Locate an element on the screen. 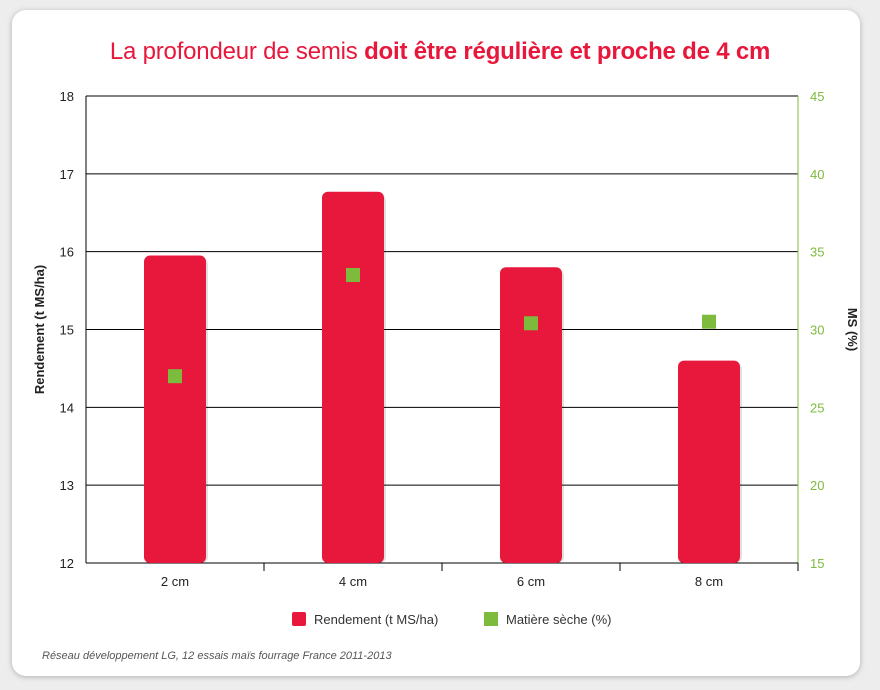  y-tick-label: 18 is located at coordinates (67, 96).